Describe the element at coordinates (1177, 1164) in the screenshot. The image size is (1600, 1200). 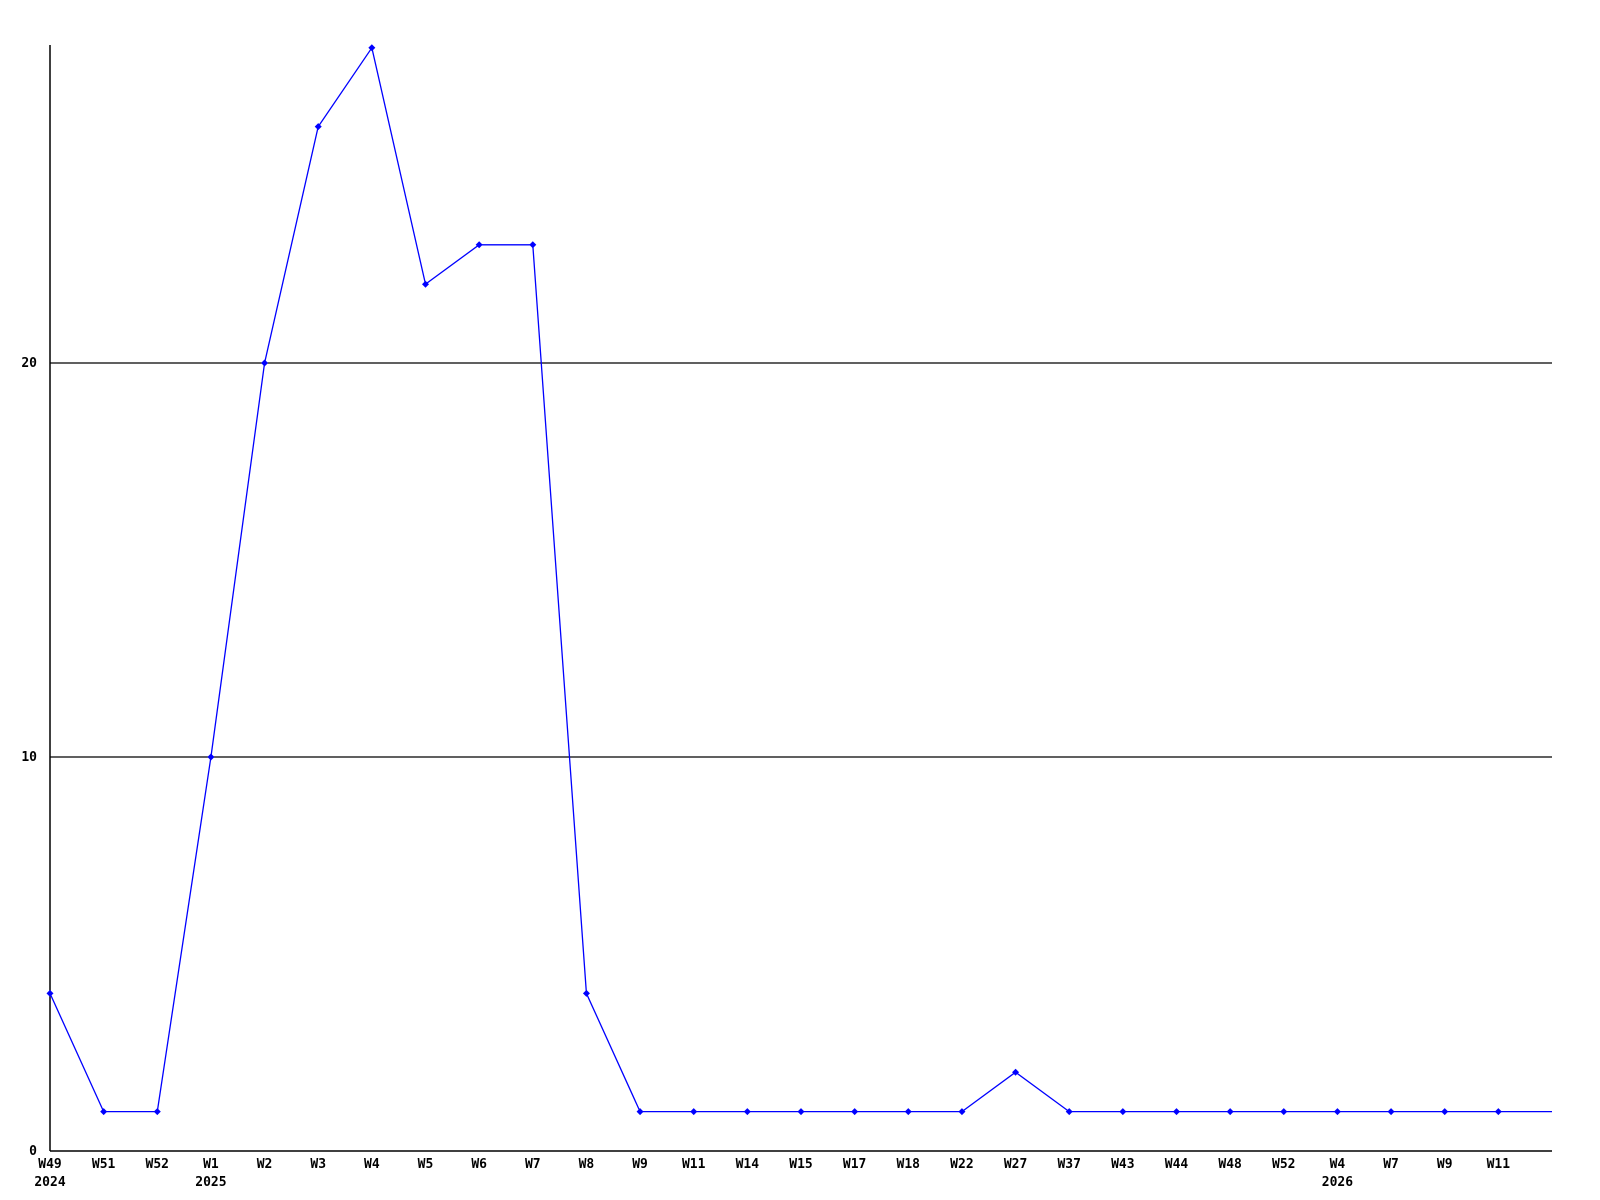
I see `x-tick-label: W44` at that location.